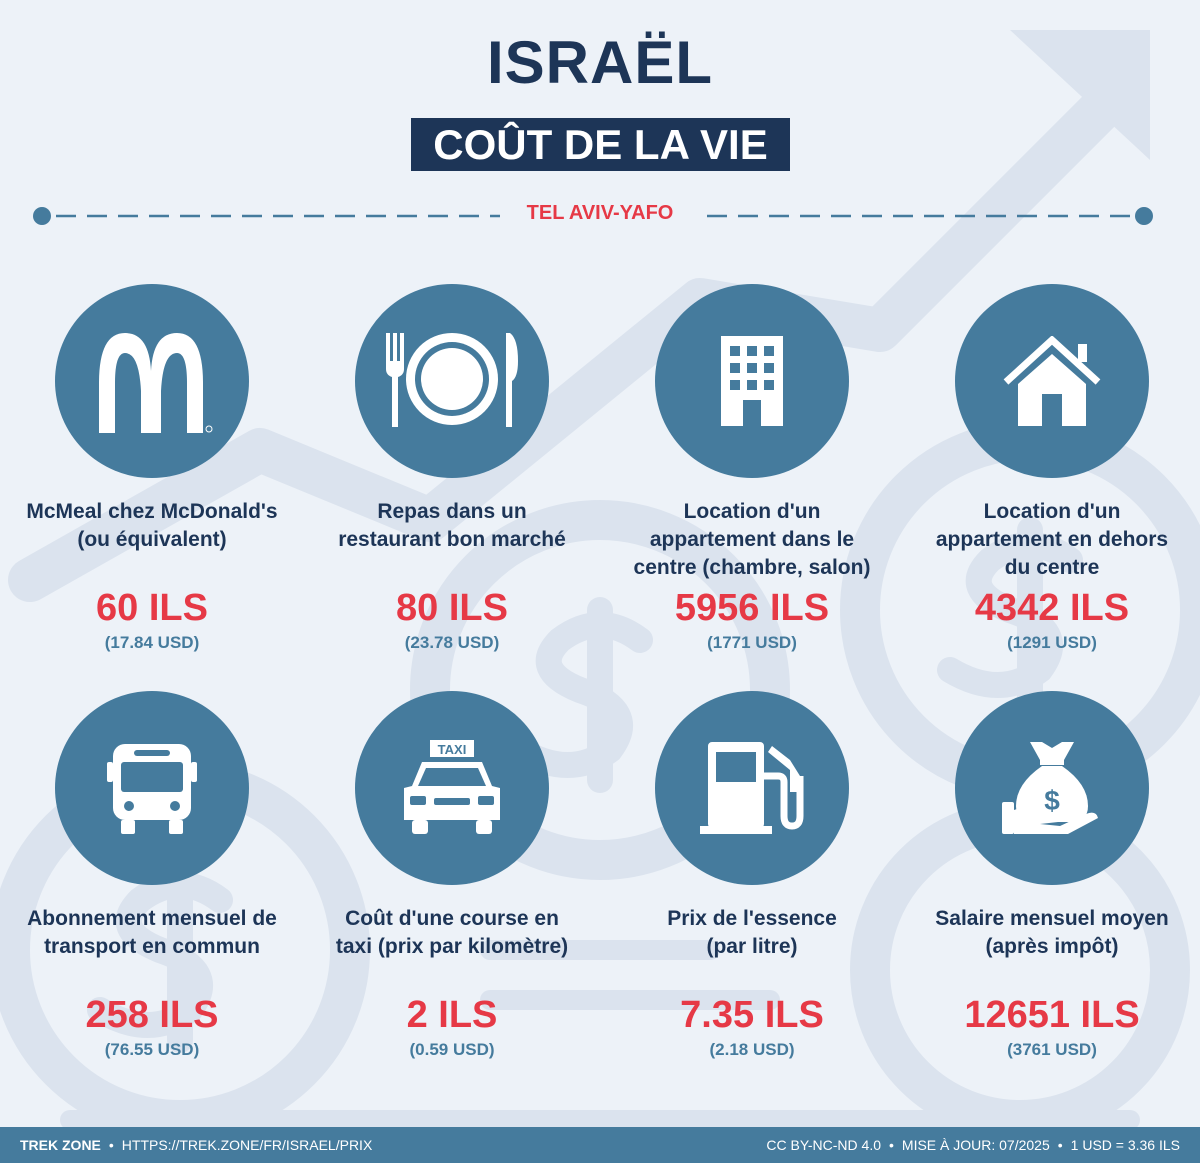  What do you see at coordinates (152, 608) in the screenshot?
I see `price-ils: 60 ILS` at bounding box center [152, 608].